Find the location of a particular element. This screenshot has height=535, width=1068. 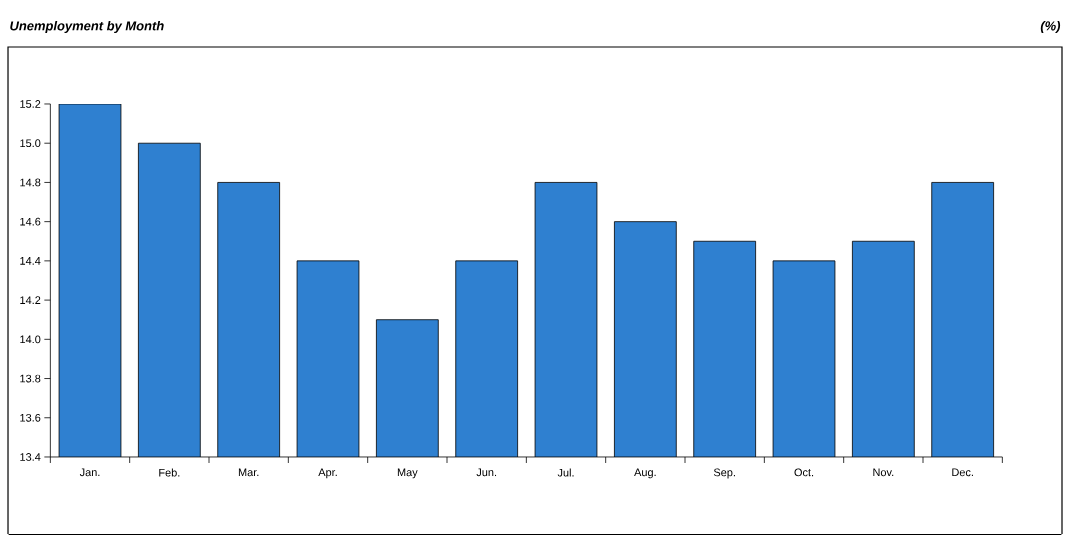

x-tick-label: Aug. is located at coordinates (645, 473).